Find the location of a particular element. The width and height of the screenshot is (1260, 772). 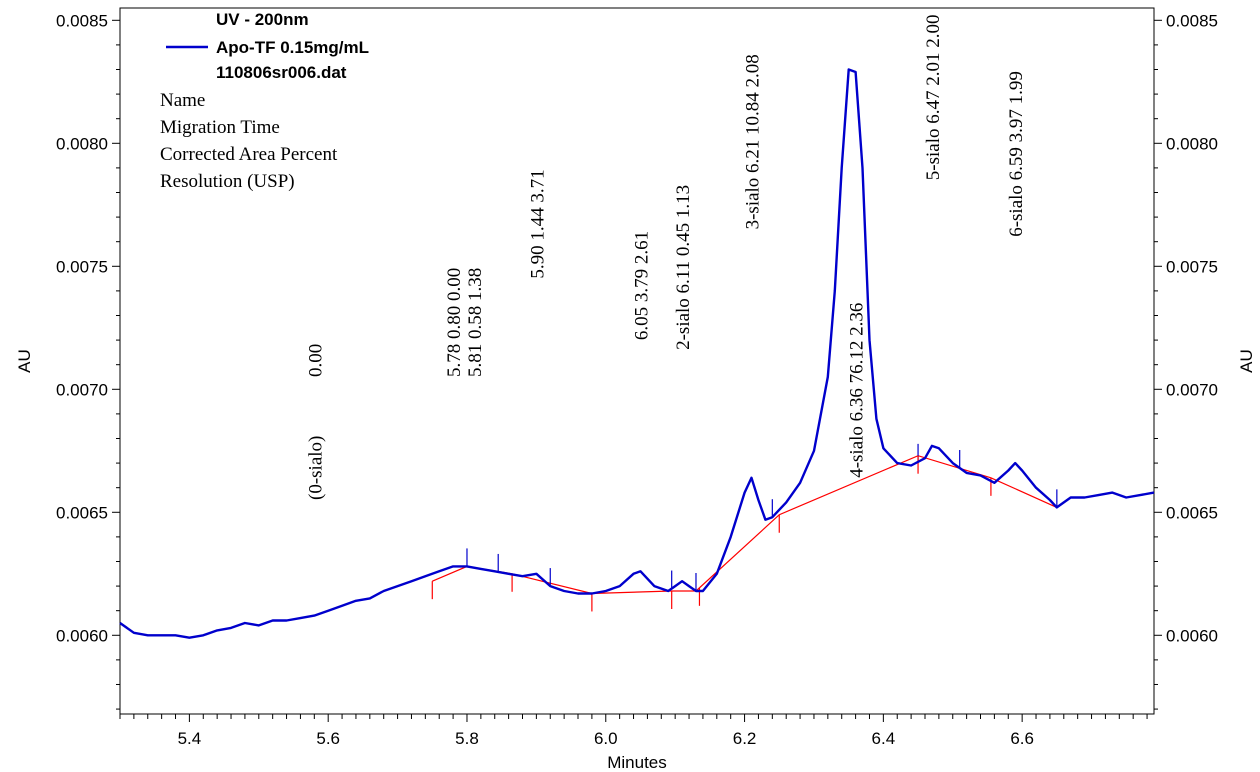

x-tick-label: 6.4 is located at coordinates (884, 738).